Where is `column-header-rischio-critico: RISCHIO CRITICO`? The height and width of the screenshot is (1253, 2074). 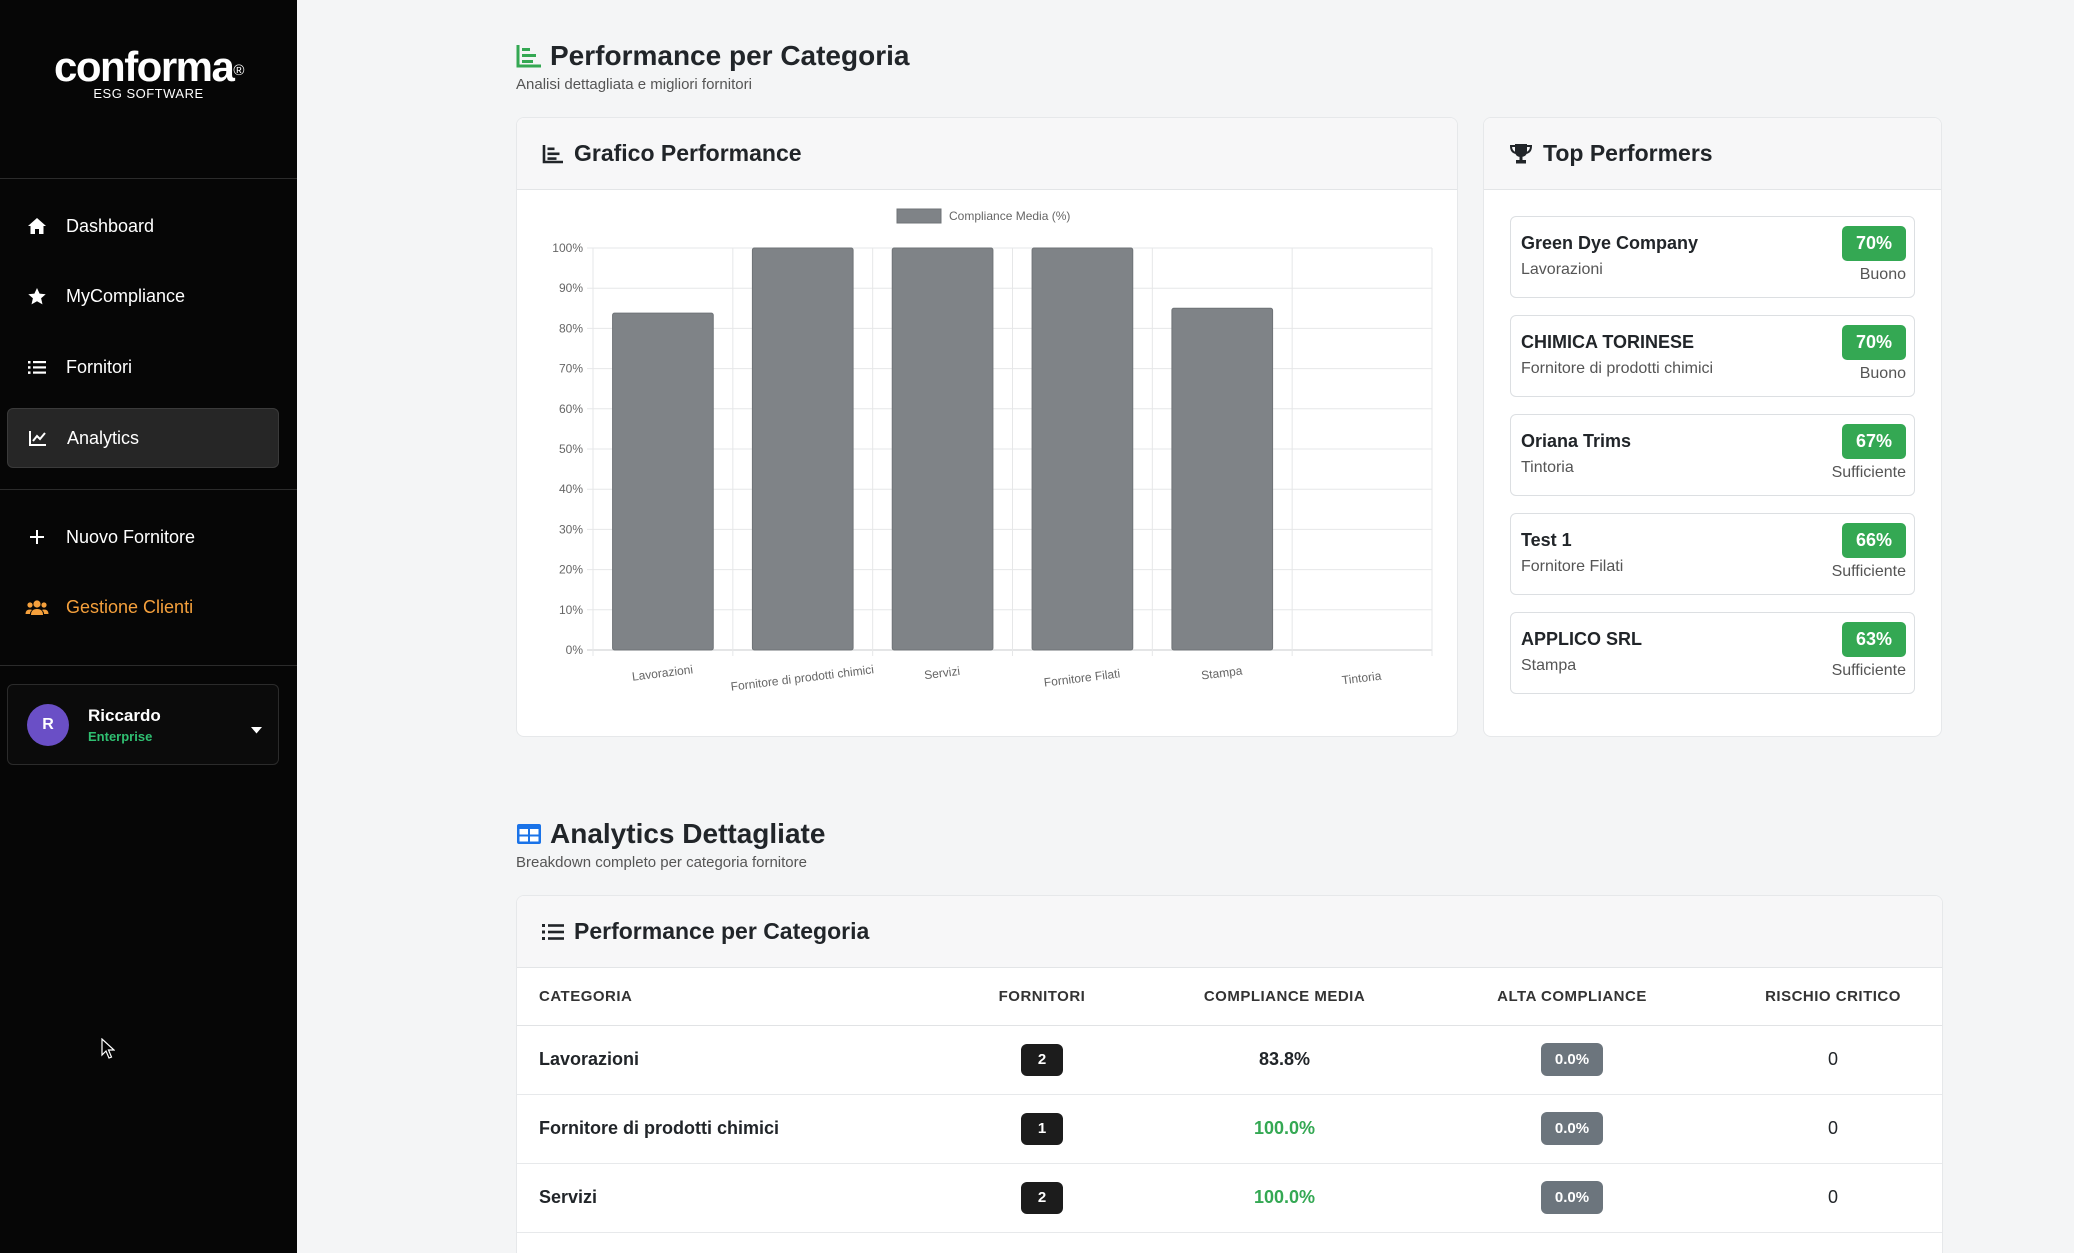
column-header-rischio-critico: RISCHIO CRITICO is located at coordinates (1832, 997).